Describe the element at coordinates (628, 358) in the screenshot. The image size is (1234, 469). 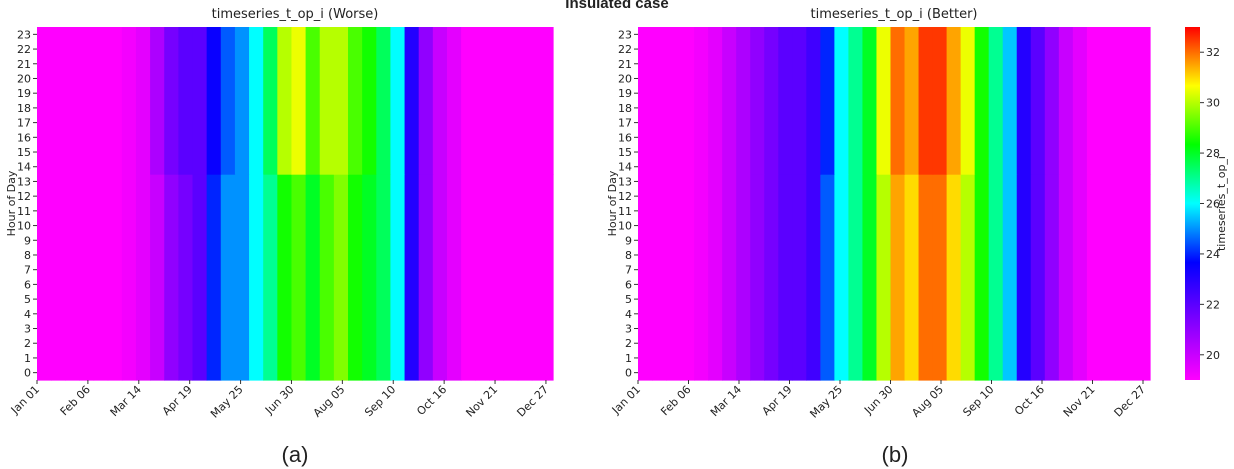
I see `y-tick-label: 1` at that location.